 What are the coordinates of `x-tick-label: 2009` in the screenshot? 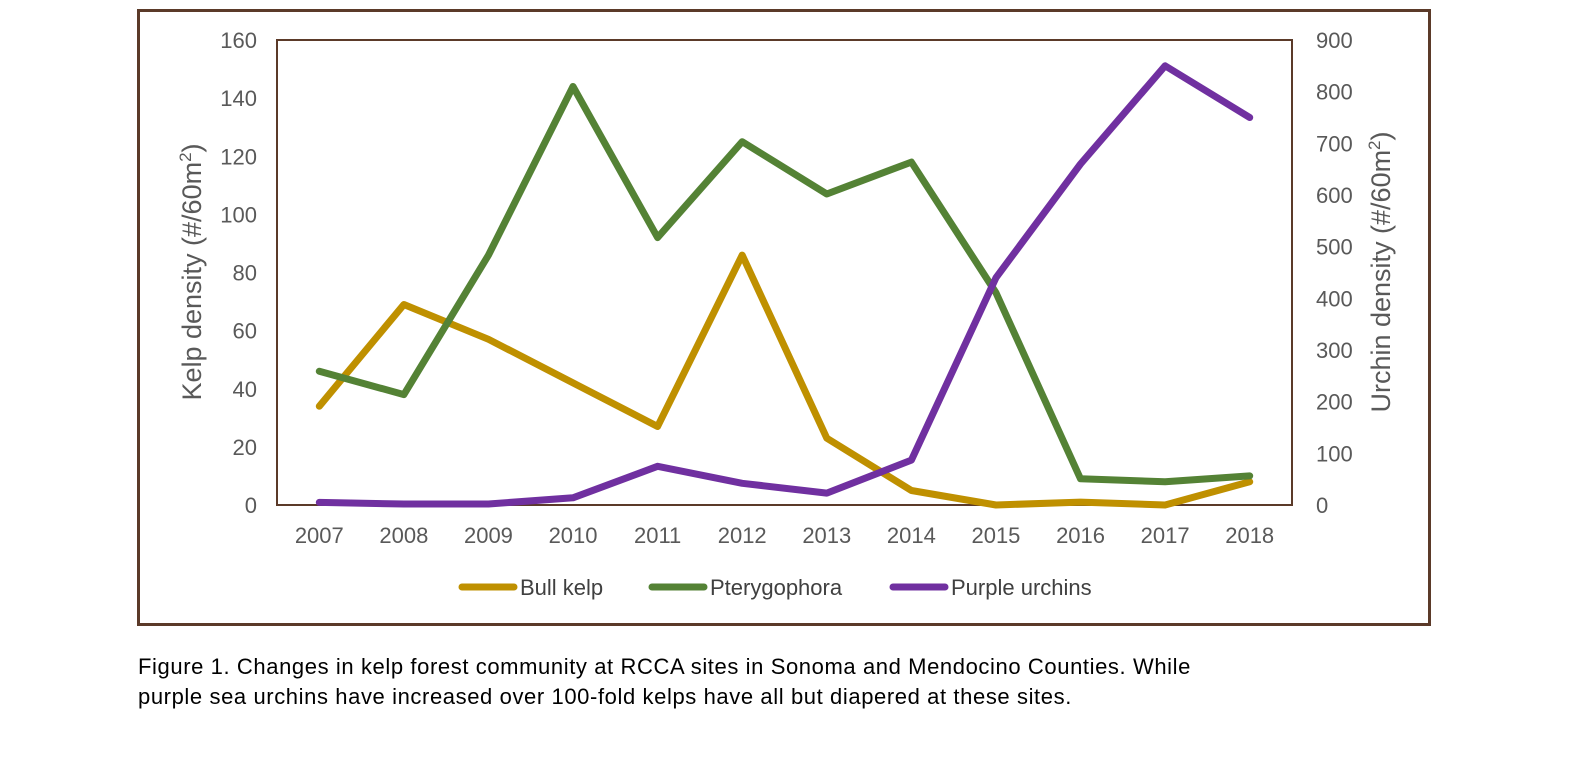 It's located at (488, 535).